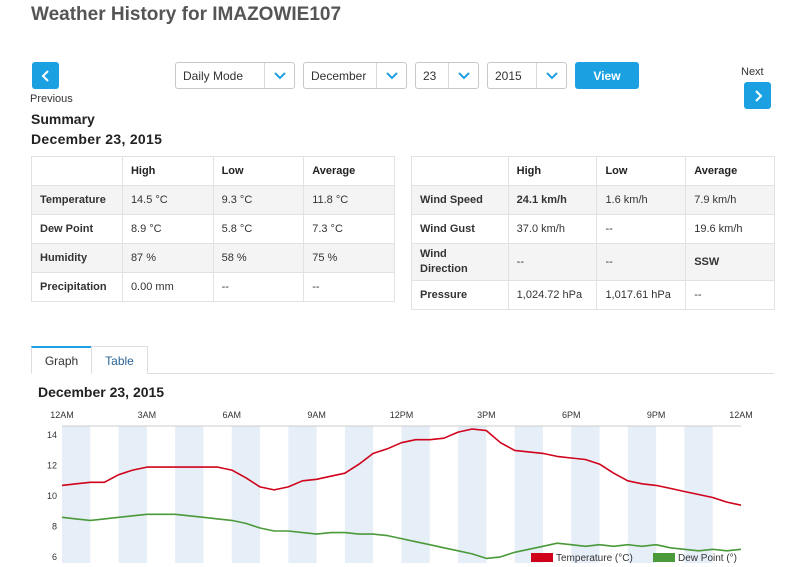 The image size is (812, 567). What do you see at coordinates (656, 415) in the screenshot?
I see `x-tick-label: 9PM` at bounding box center [656, 415].